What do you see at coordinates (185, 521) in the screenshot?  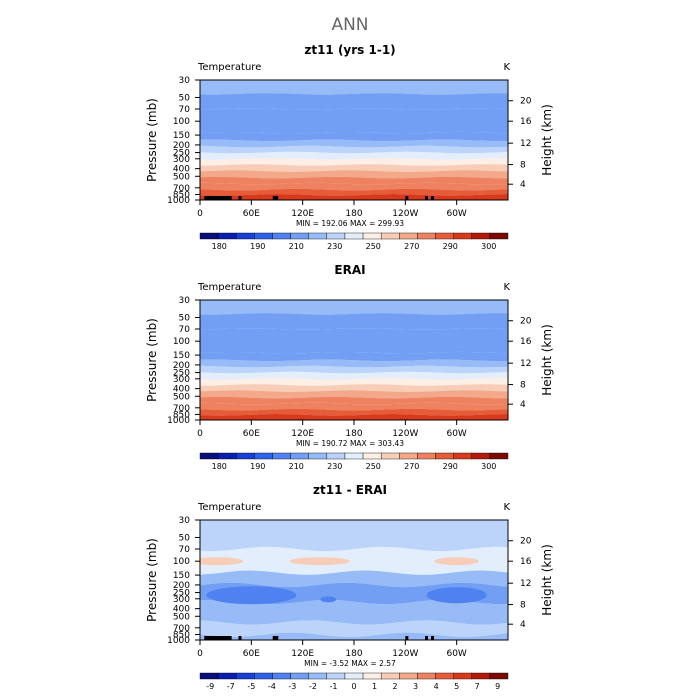 I see `y-tick-label: 30` at bounding box center [185, 521].